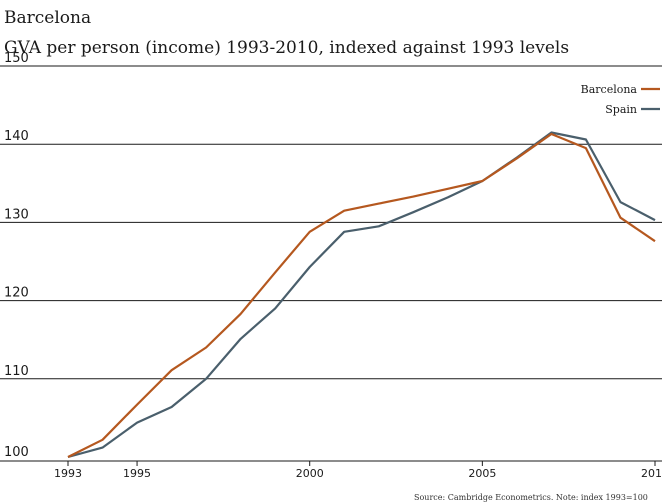 The height and width of the screenshot is (503, 662). What do you see at coordinates (310, 473) in the screenshot?
I see `x-tick-label: 2000` at bounding box center [310, 473].